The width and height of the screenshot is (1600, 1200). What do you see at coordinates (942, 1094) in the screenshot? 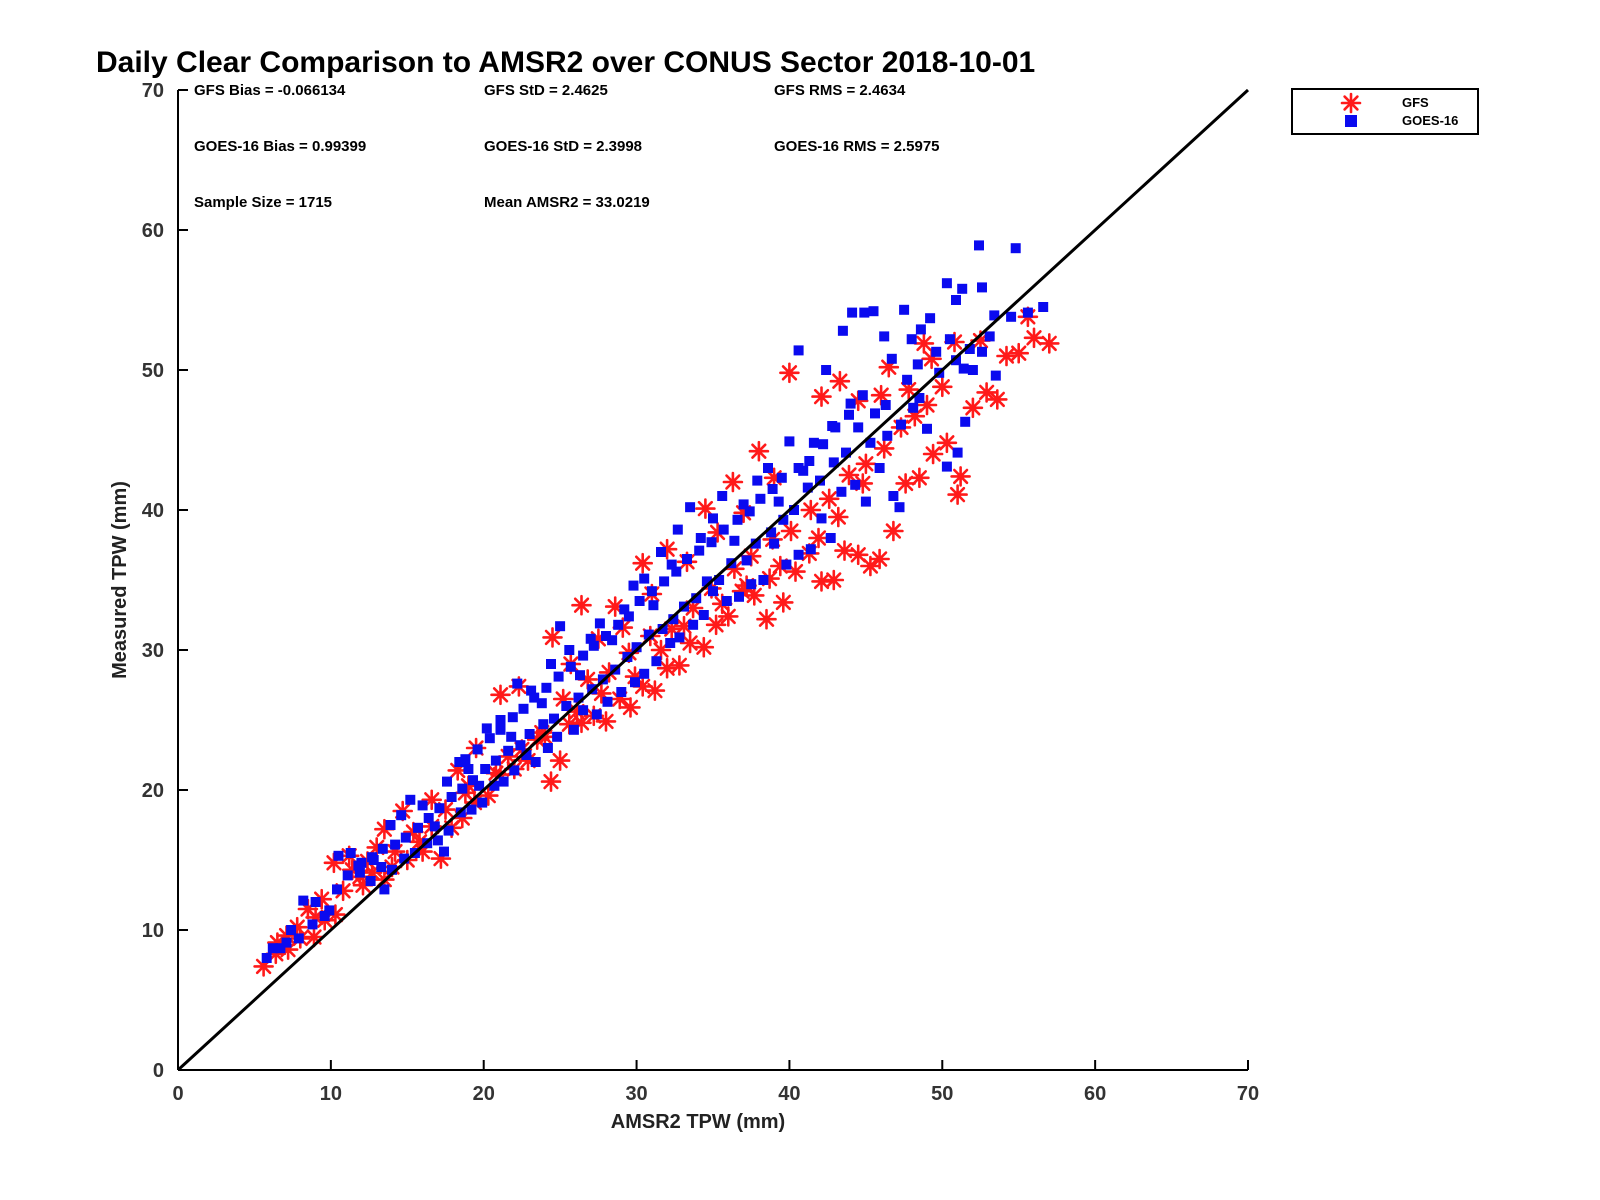
I see `x-tick-label: 50` at bounding box center [942, 1094].